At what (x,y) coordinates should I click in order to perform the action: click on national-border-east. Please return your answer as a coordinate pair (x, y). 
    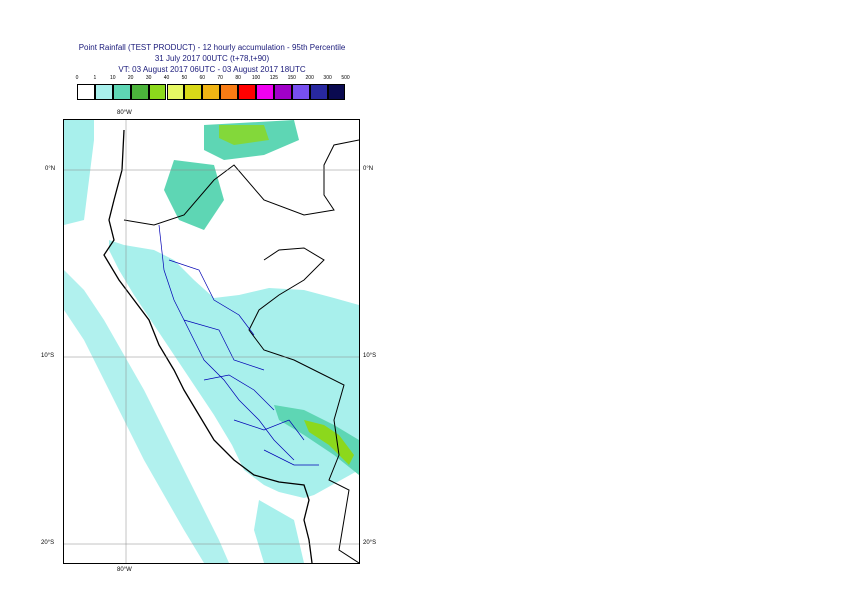
    Looking at the image, I should click on (304, 405).